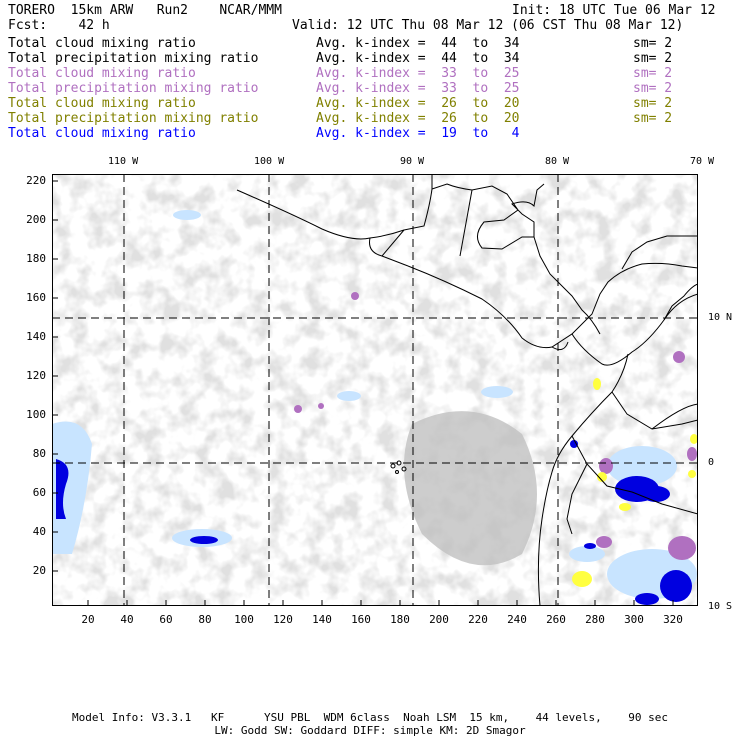 This screenshot has width=740, height=740. What do you see at coordinates (145, 10) in the screenshot?
I see `header-model-title: TORERO 15km ARW Run2 NCAR/MMM` at bounding box center [145, 10].